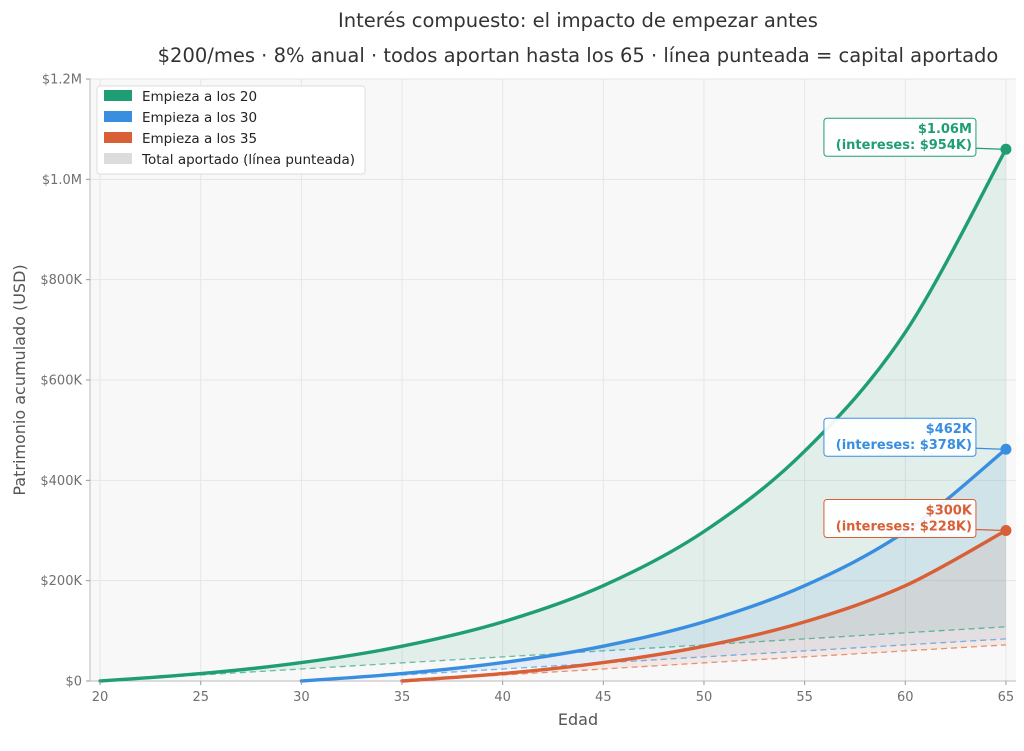 This screenshot has width=1024, height=751. Describe the element at coordinates (553, 693) in the screenshot. I see `x-axis-ticks: 20 25 30 35 40 45 50 55 60 65` at that location.